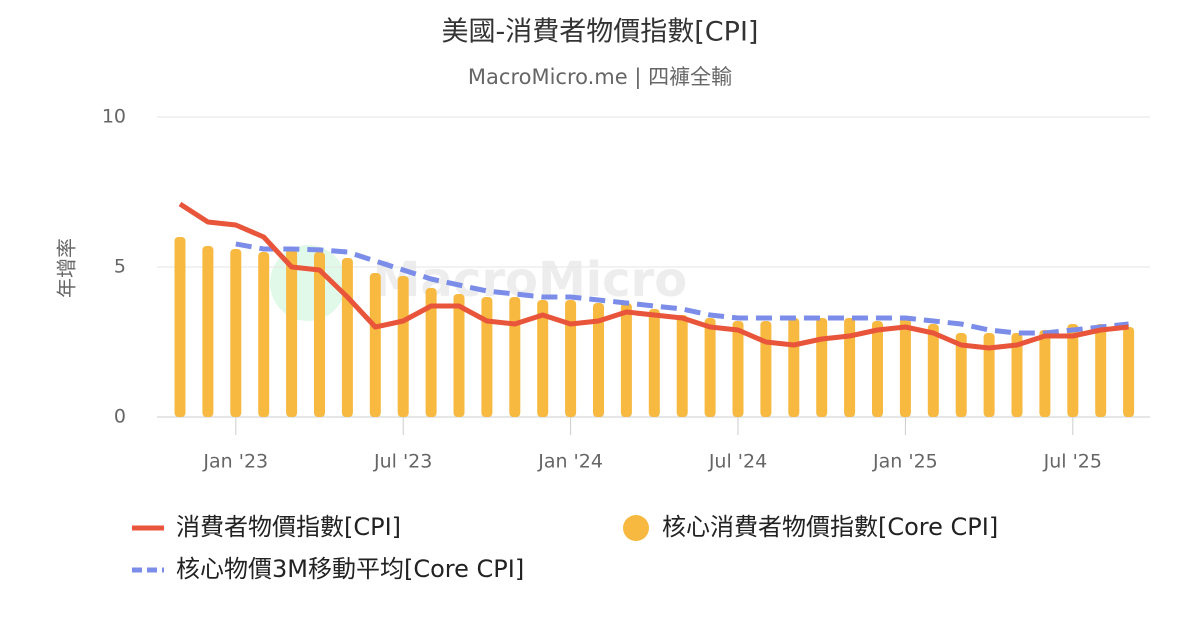 Image resolution: width=1200 pixels, height=630 pixels. What do you see at coordinates (350, 569) in the screenshot?
I see `legend-label: 核心物價3M移動平均[Core CPI]` at bounding box center [350, 569].